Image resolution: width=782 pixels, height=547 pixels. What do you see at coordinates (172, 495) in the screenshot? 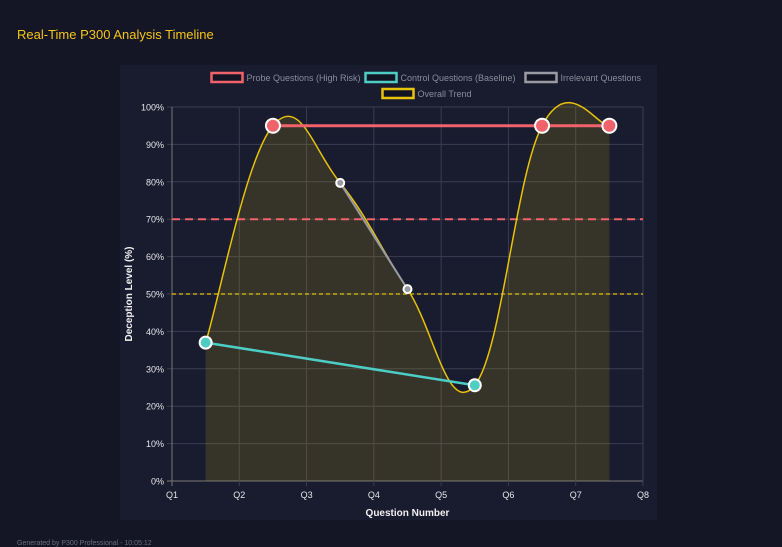
I see `x-tick-label: Q1` at bounding box center [172, 495].